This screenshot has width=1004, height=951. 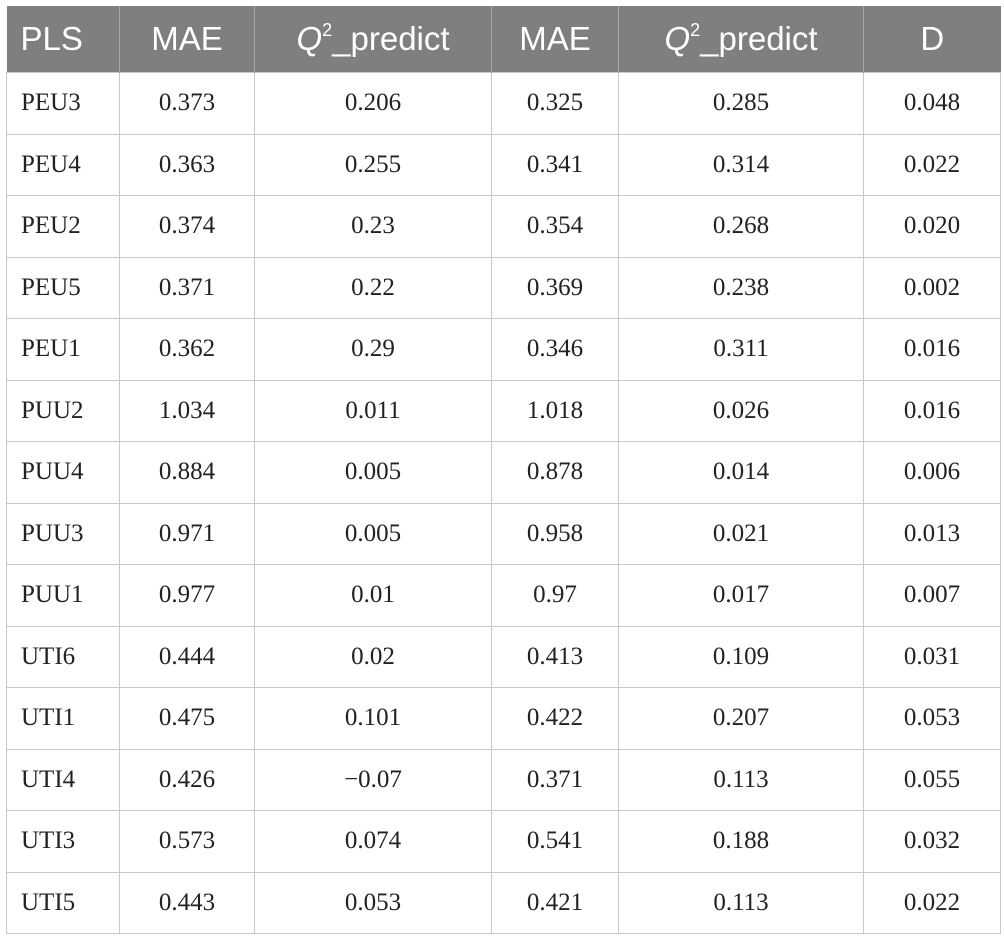 What do you see at coordinates (187, 779) in the screenshot?
I see `cell-pls-mae: 0.426` at bounding box center [187, 779].